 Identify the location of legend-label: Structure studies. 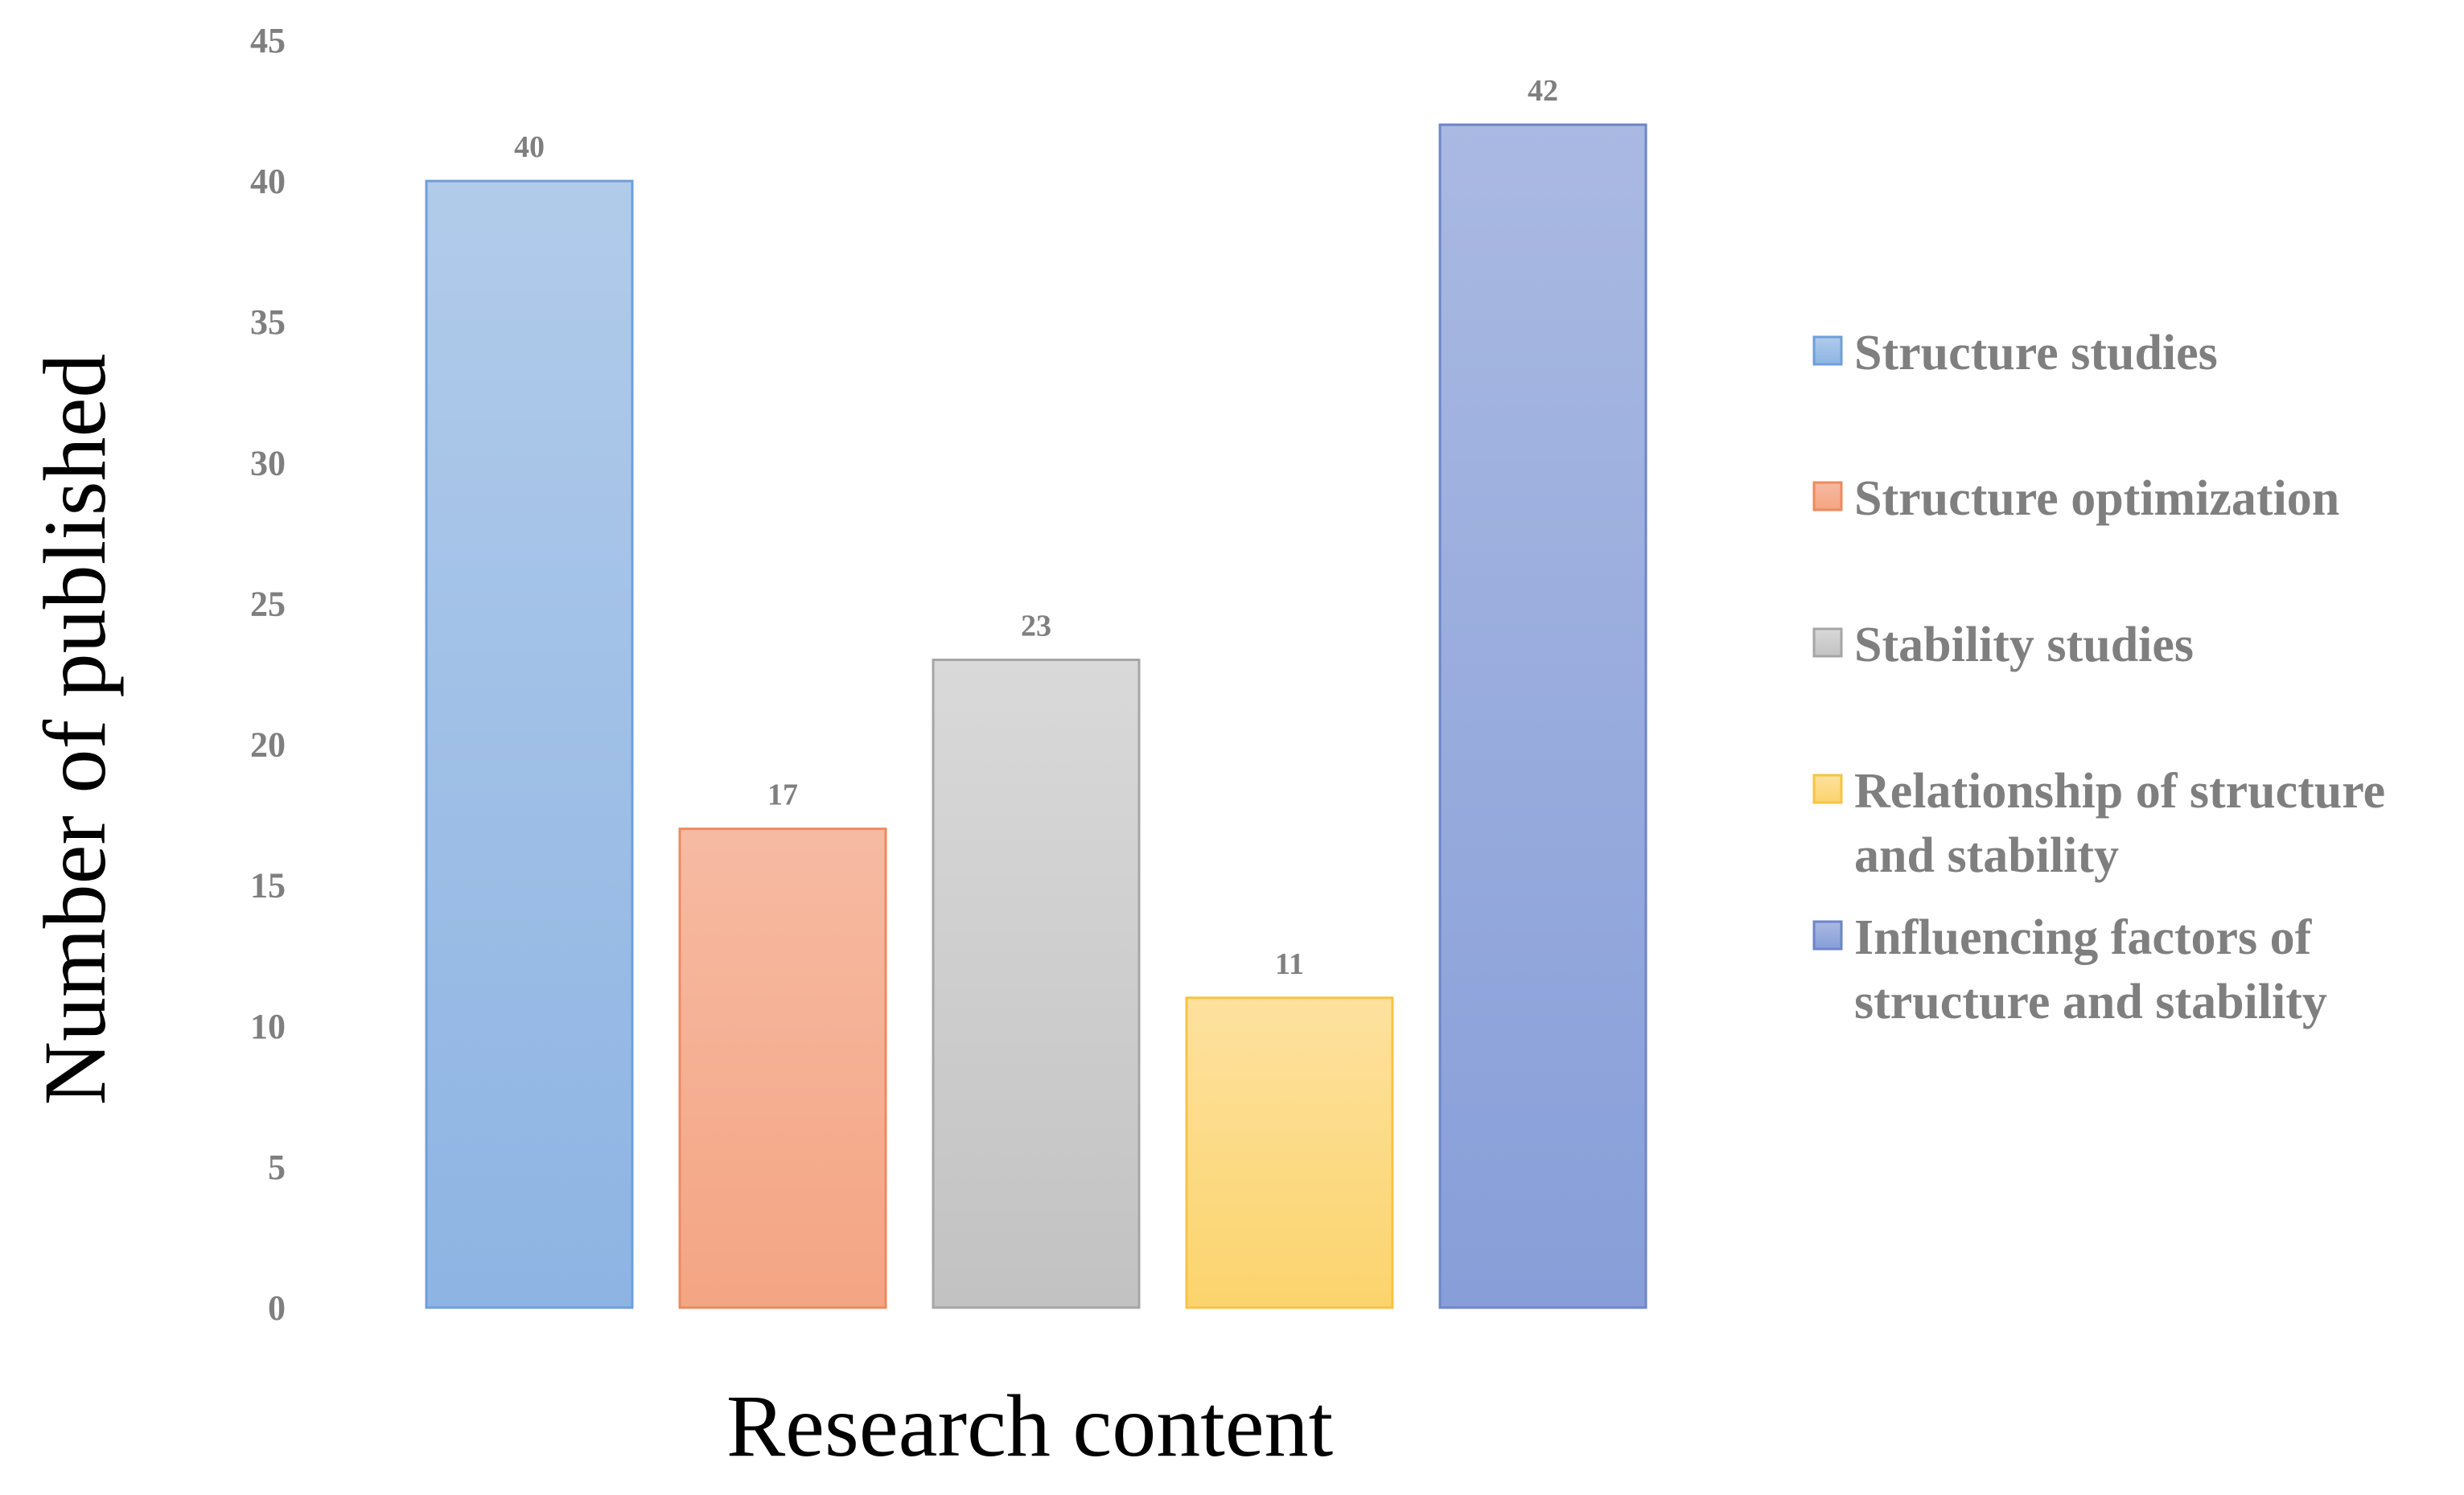
(2036, 353).